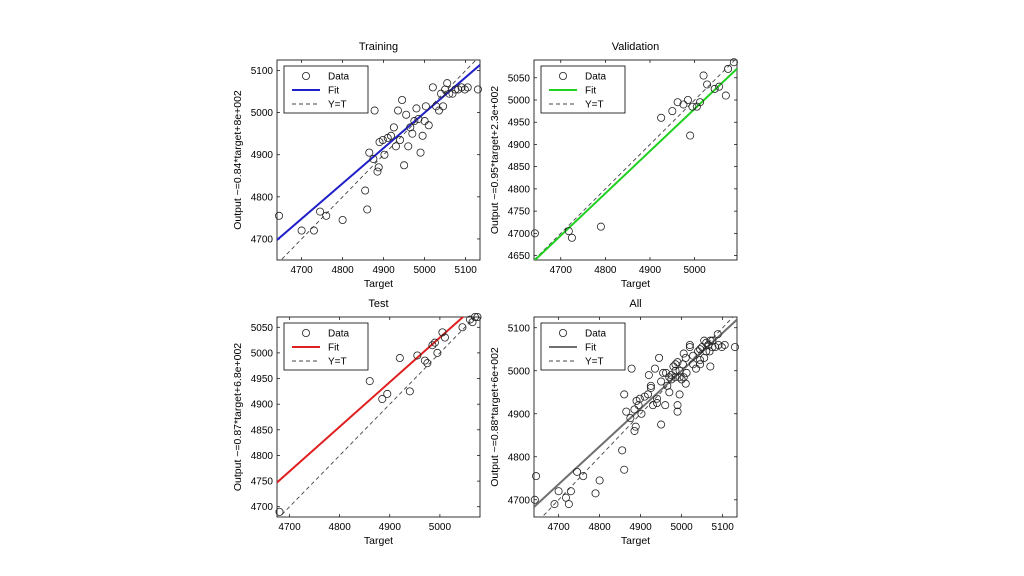  What do you see at coordinates (635, 541) in the screenshot?
I see `chart-4-xlabel: Target` at bounding box center [635, 541].